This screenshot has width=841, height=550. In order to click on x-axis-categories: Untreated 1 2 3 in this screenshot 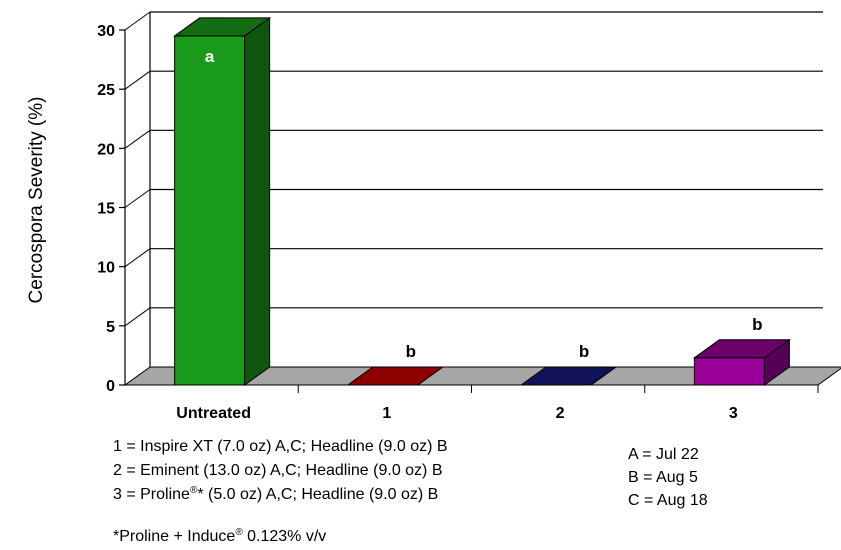, I will do `click(497, 403)`.